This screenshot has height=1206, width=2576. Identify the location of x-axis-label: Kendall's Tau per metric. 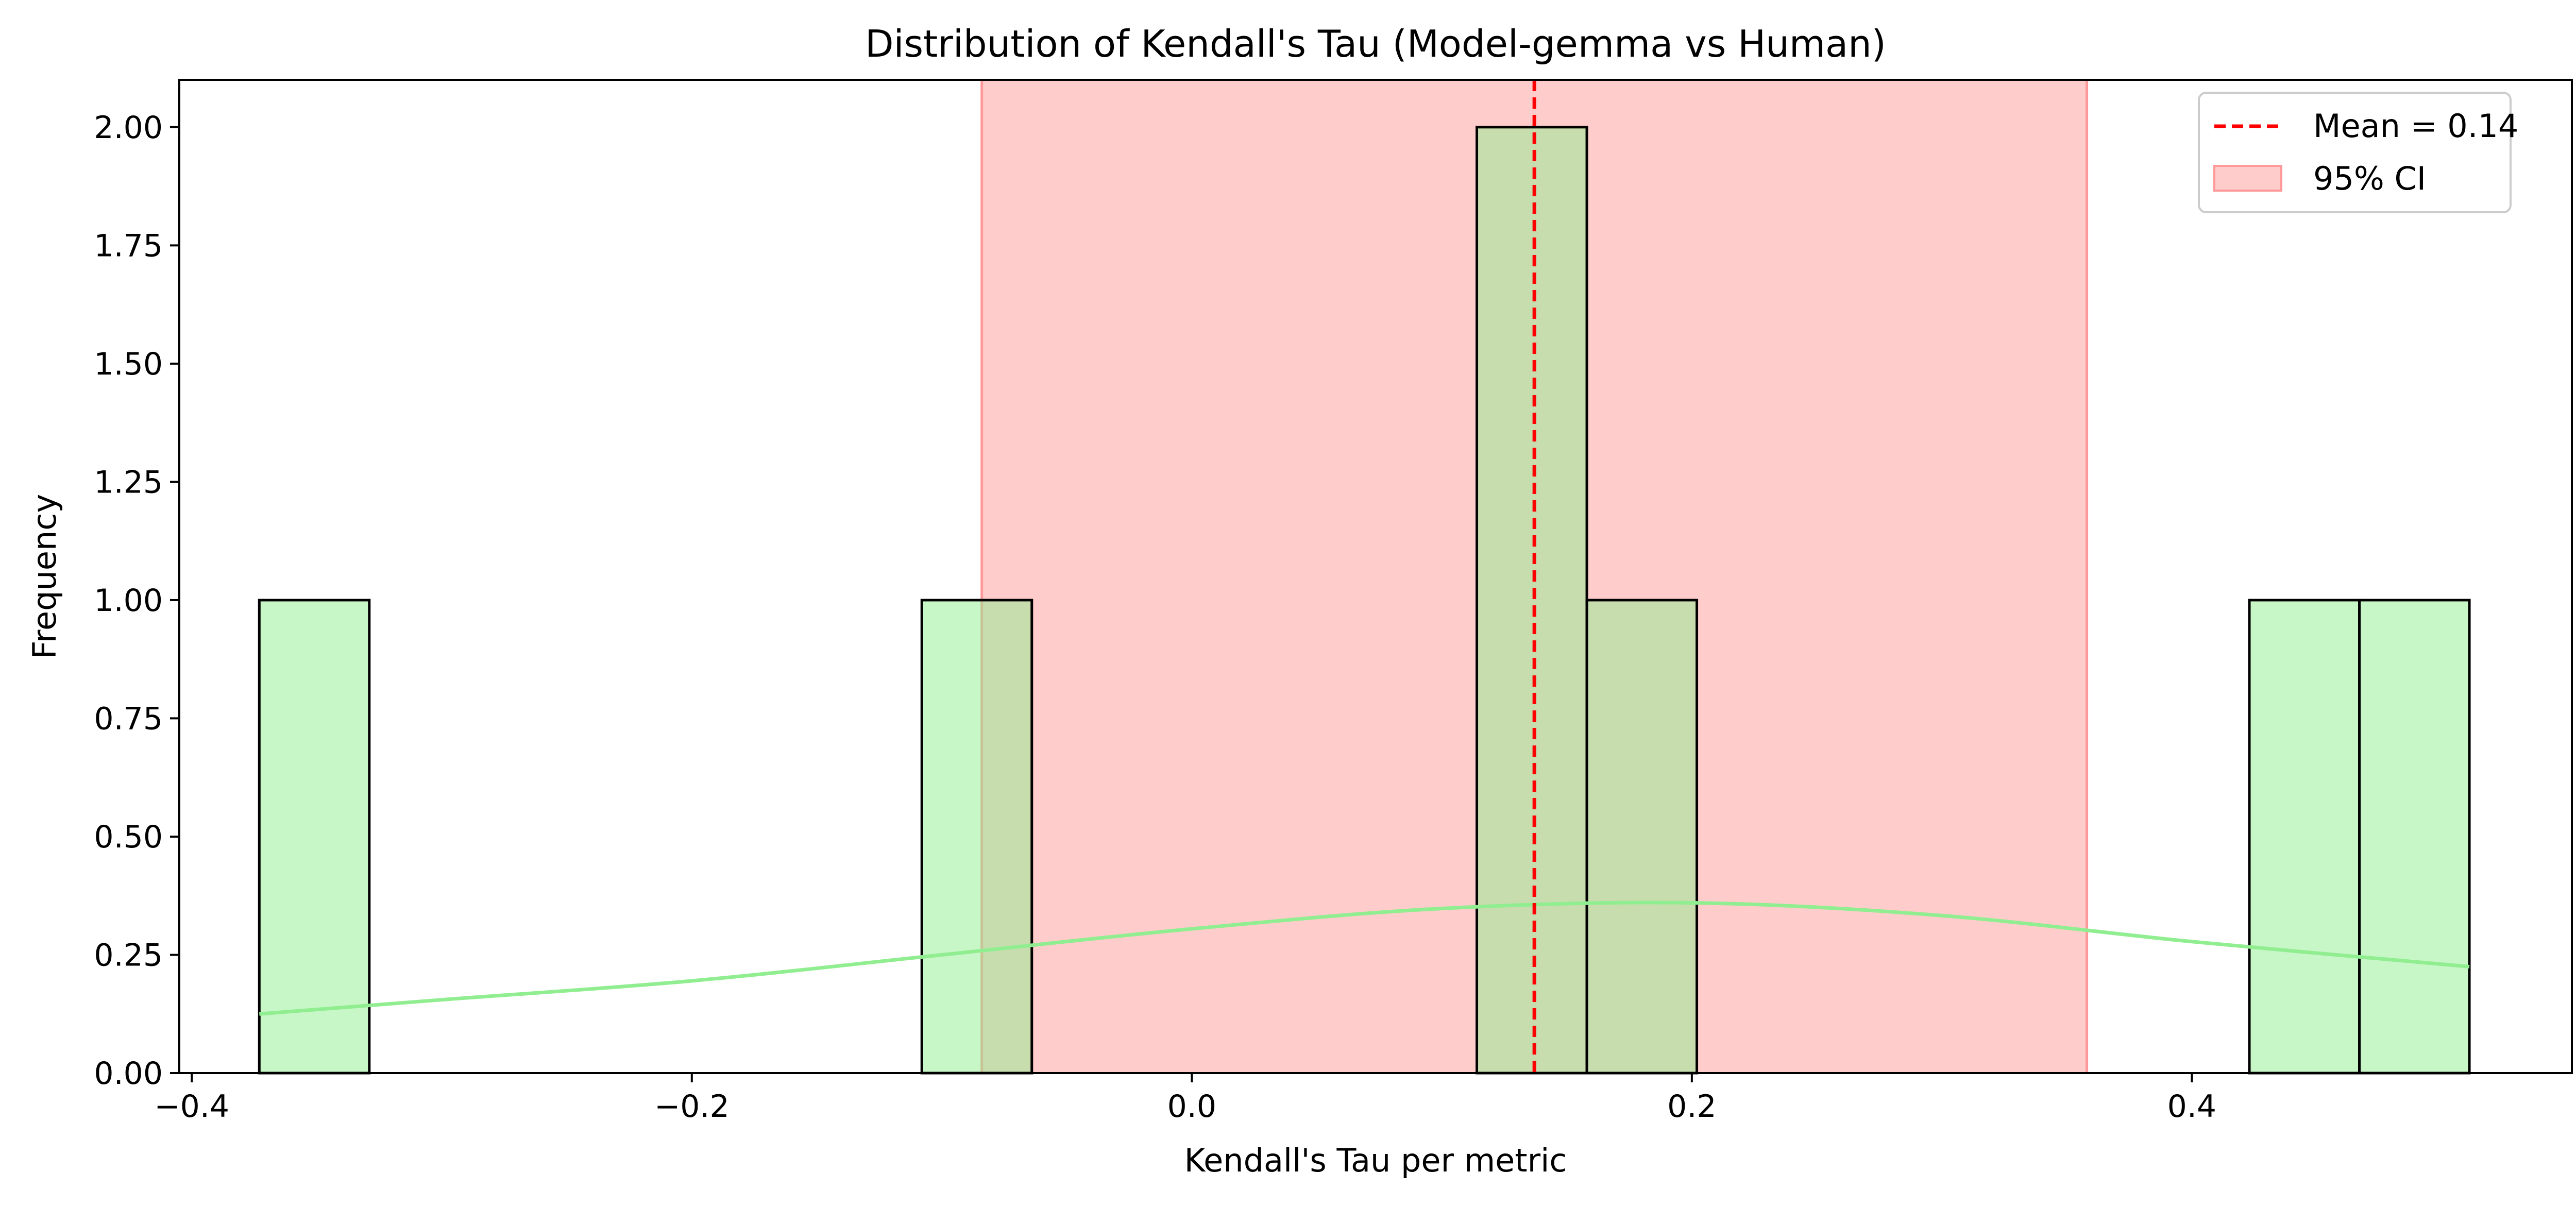
(1375, 1160).